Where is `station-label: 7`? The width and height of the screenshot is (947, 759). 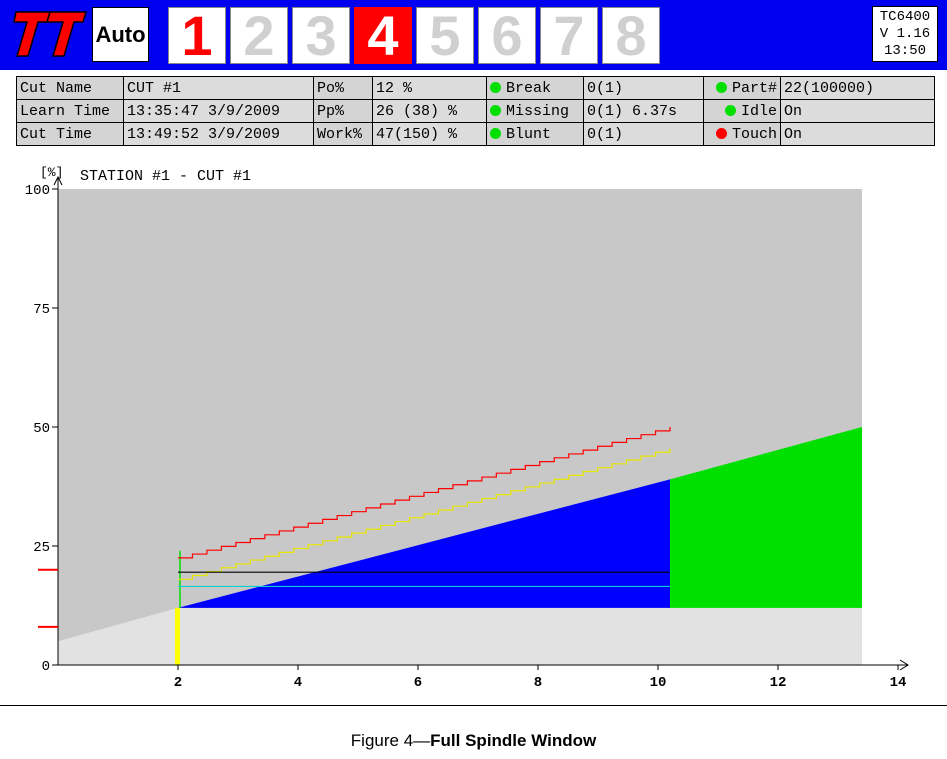
station-label: 7 is located at coordinates (569, 35).